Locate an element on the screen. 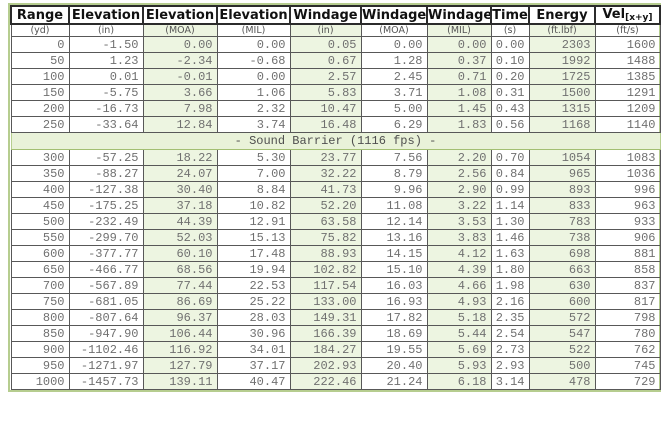  table-cell: 1725 is located at coordinates (562, 76).